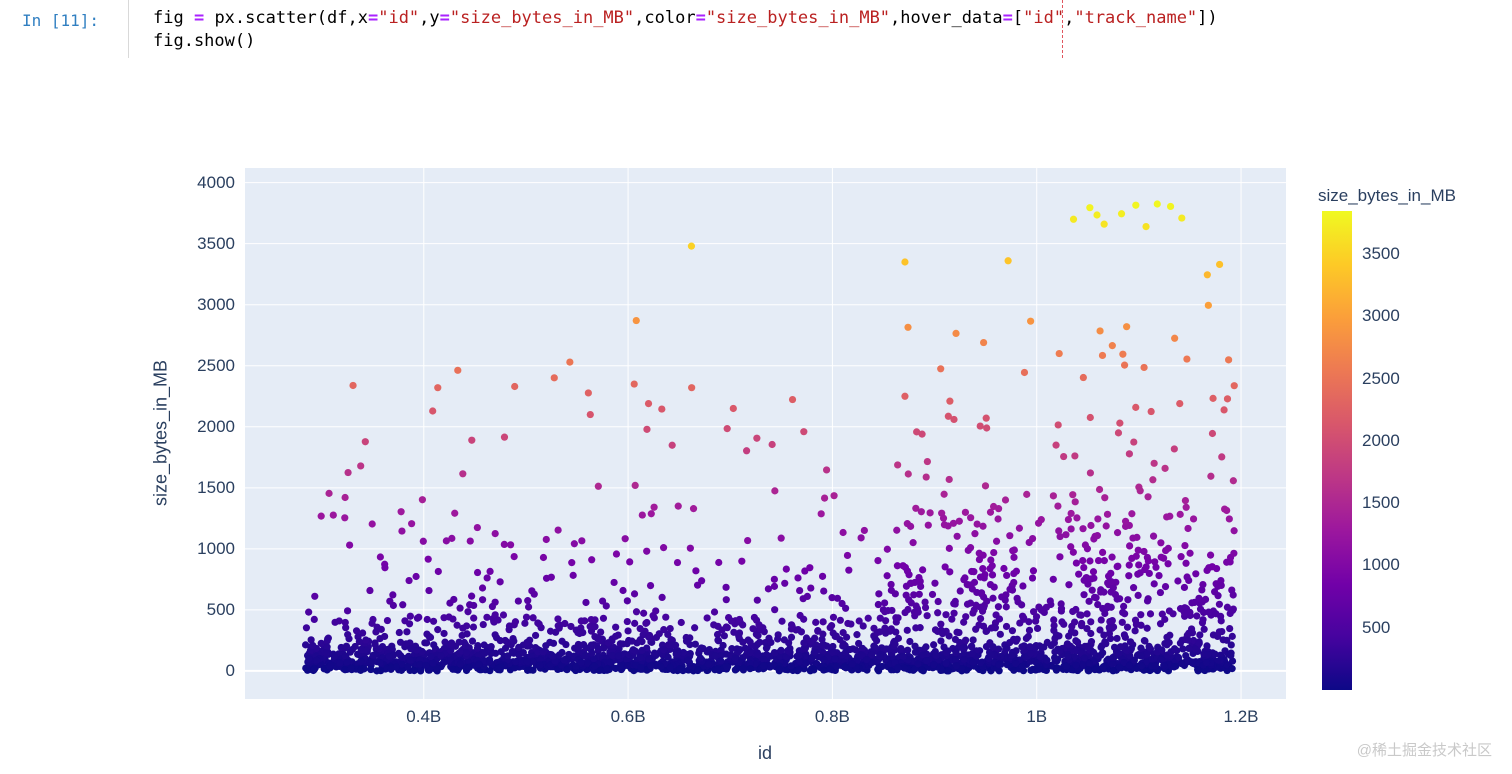 The height and width of the screenshot is (774, 1512). Describe the element at coordinates (424, 716) in the screenshot. I see `x-tick-label: 0.4B` at that location.